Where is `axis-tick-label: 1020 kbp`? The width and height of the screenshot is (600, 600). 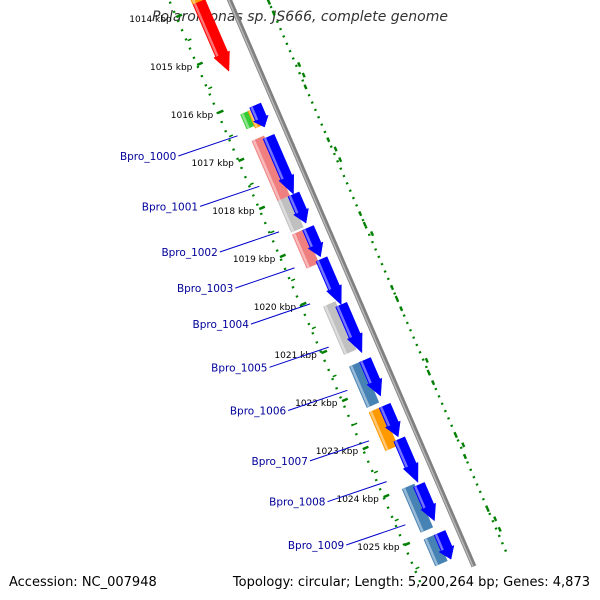 axis-tick-label: 1020 kbp is located at coordinates (275, 308).